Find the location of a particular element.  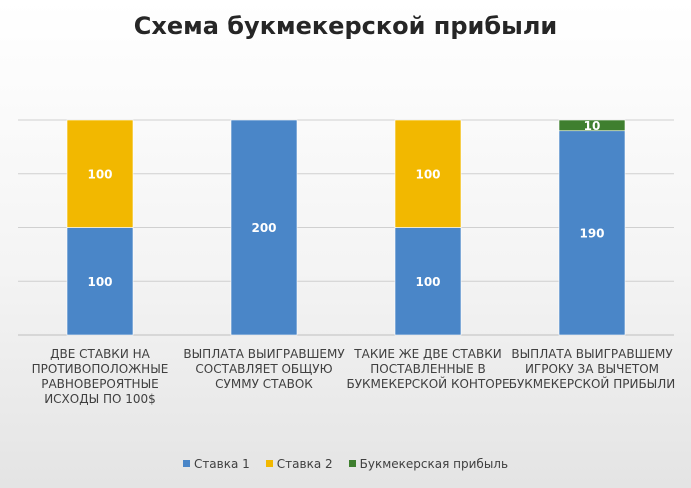

legend-item-1: Ставка 1 is located at coordinates (216, 464).